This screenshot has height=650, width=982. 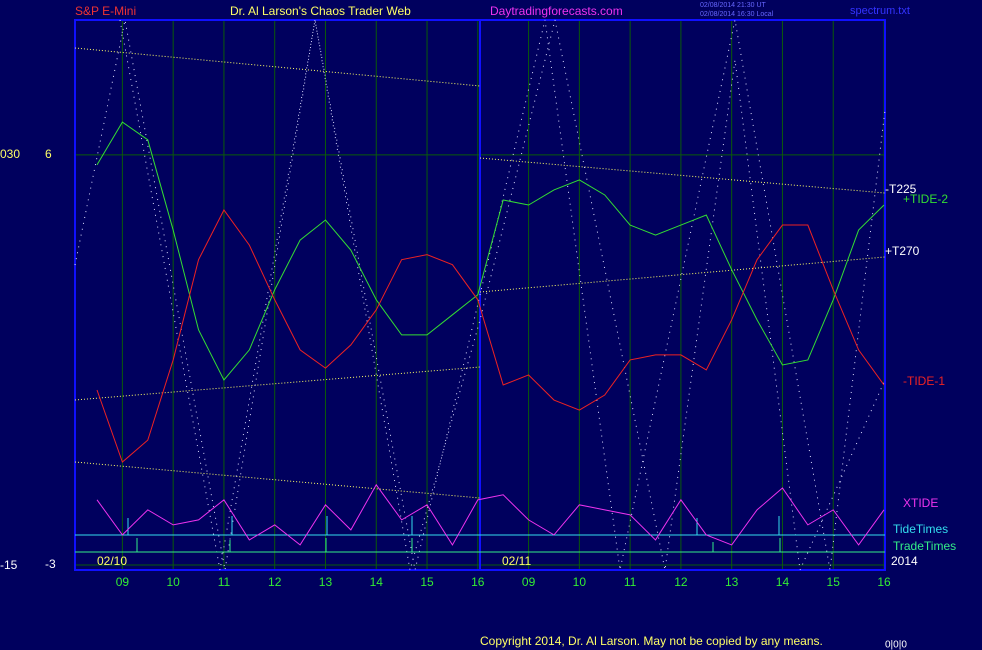 I want to click on time-row-label: TradeTimes, so click(x=924, y=546).